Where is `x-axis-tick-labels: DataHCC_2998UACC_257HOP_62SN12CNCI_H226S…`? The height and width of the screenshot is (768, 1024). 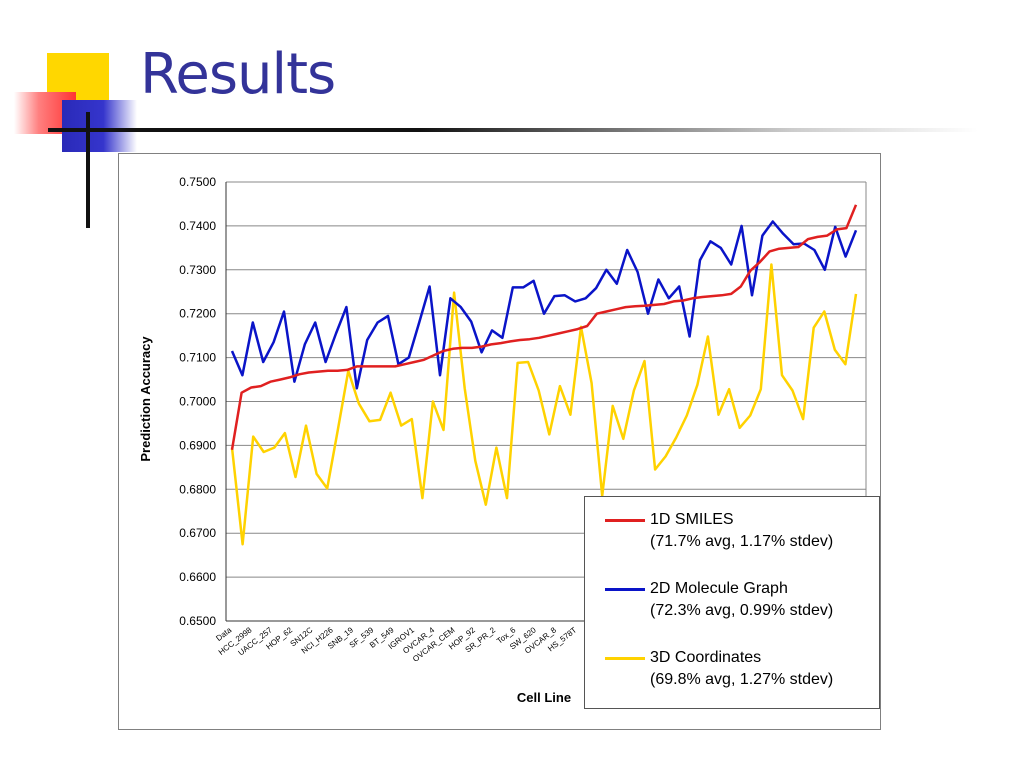 x-axis-tick-labels: DataHCC_2998UACC_257HOP_62SN12CNCI_H226S… is located at coordinates (396, 644).